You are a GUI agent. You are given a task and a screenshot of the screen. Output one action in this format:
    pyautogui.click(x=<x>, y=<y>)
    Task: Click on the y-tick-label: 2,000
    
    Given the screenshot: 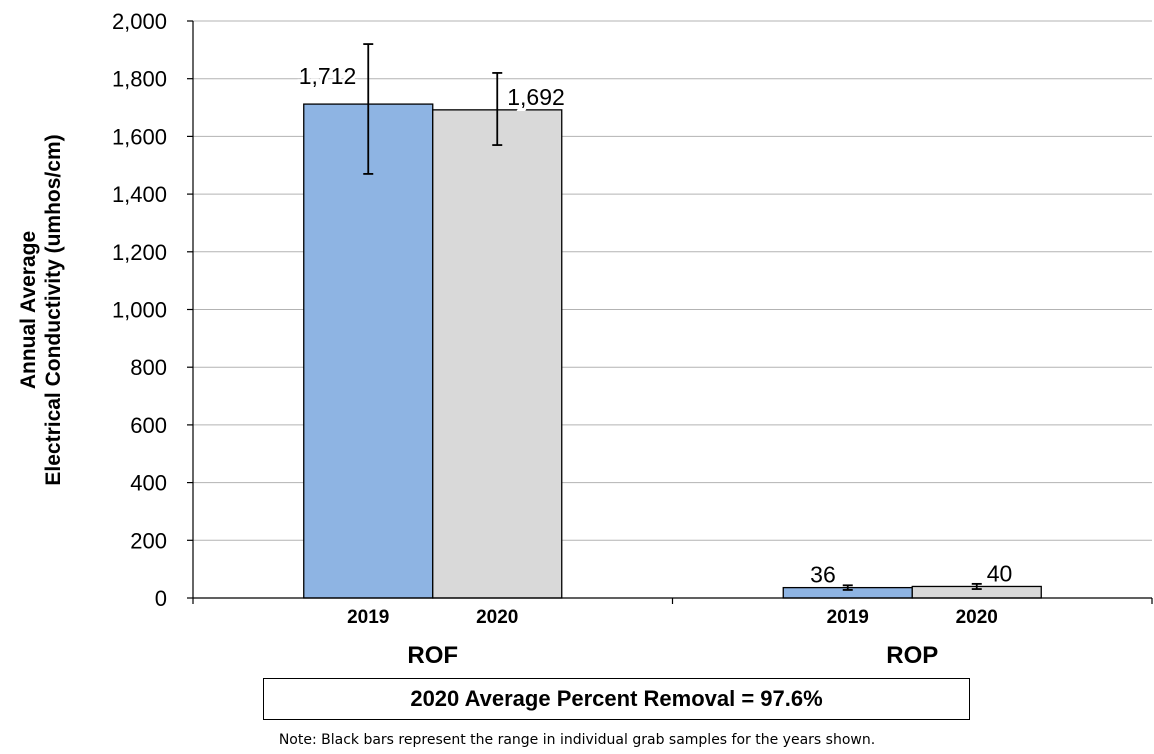 What is the action you would take?
    pyautogui.click(x=139, y=21)
    